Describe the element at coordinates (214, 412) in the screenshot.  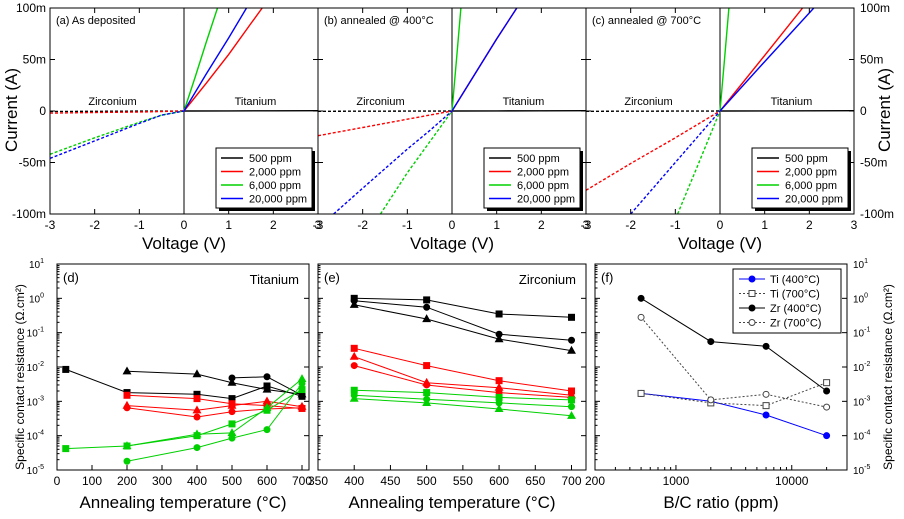
I see `series-red-circle-line` at that location.